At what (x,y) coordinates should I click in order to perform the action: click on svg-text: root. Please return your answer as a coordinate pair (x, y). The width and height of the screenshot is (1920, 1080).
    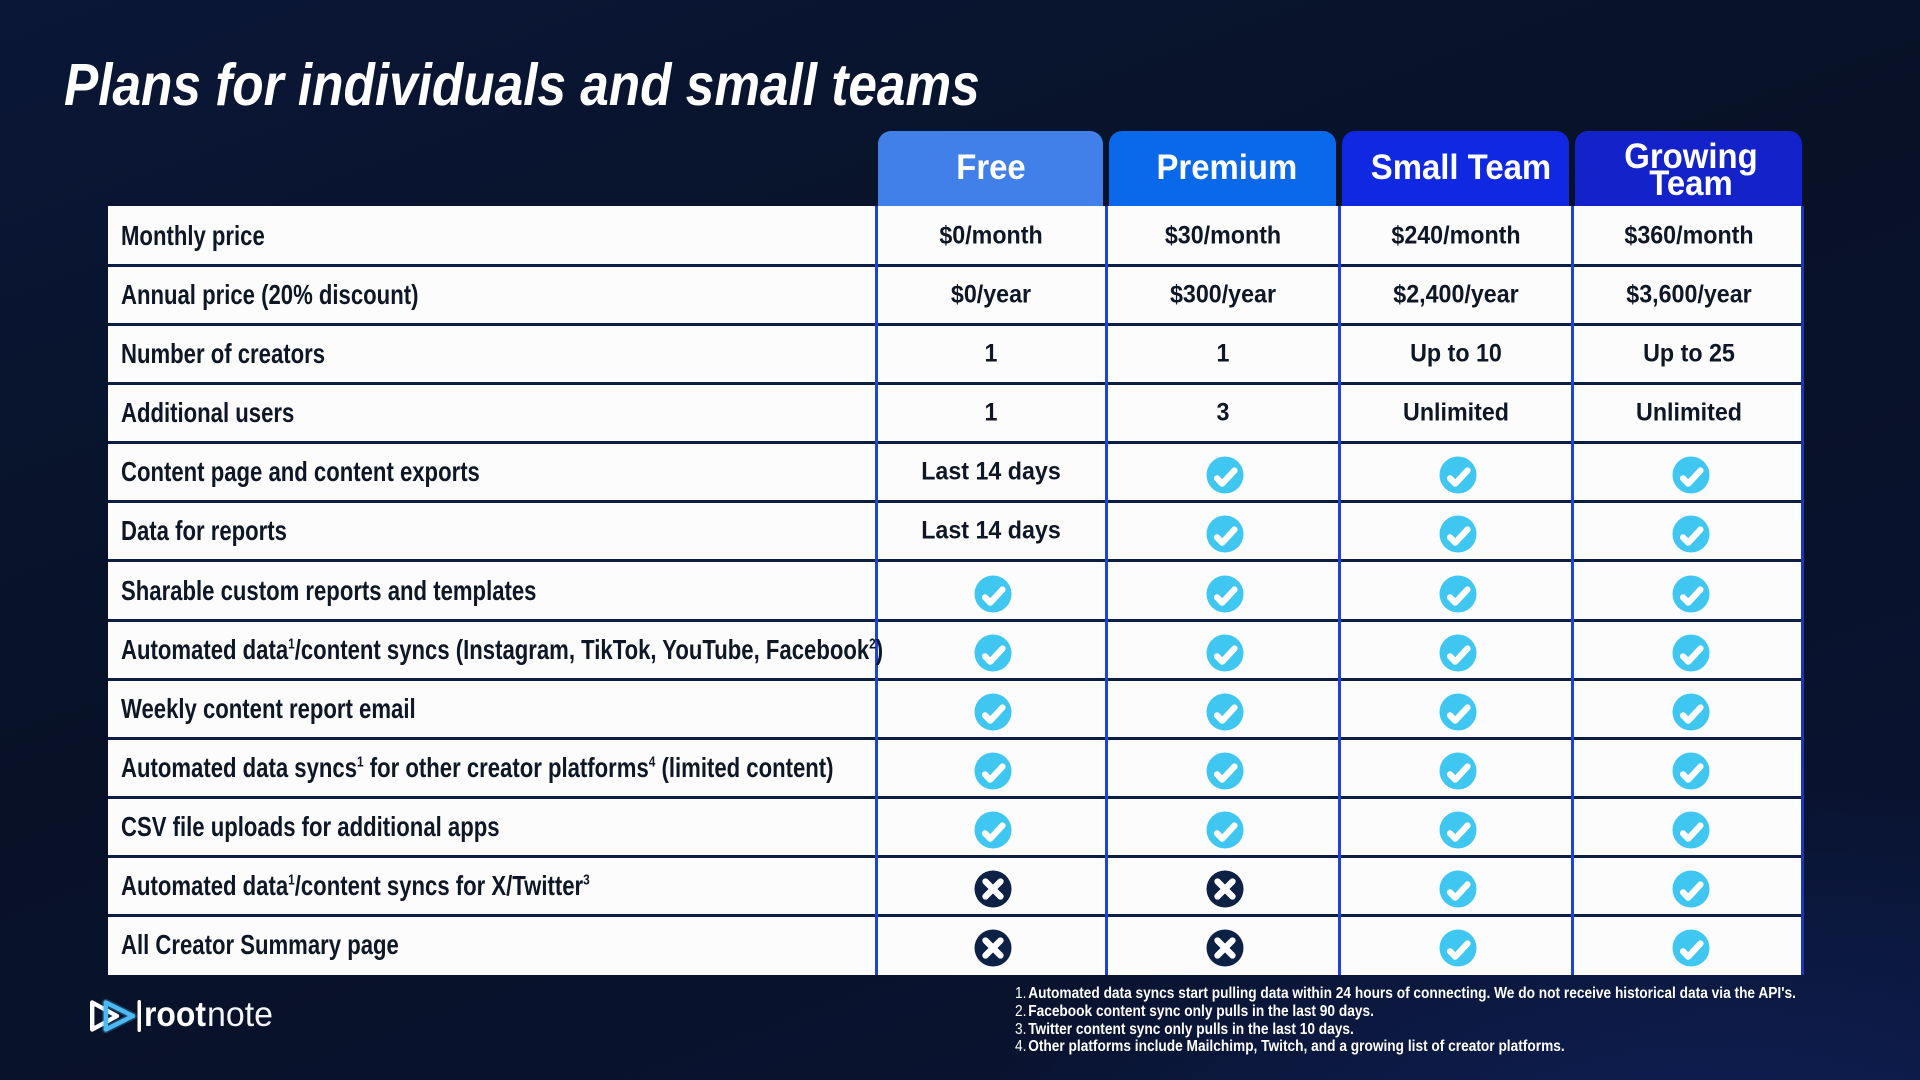
    Looking at the image, I should click on (175, 1015).